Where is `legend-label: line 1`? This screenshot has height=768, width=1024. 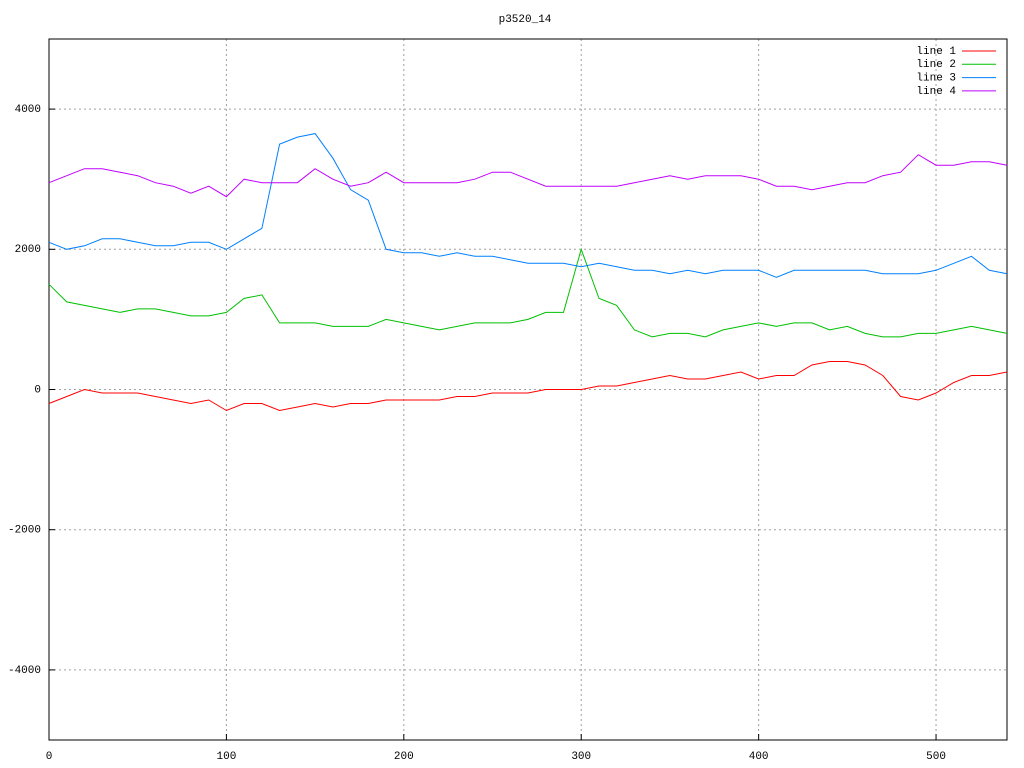
legend-label: line 1 is located at coordinates (936, 52).